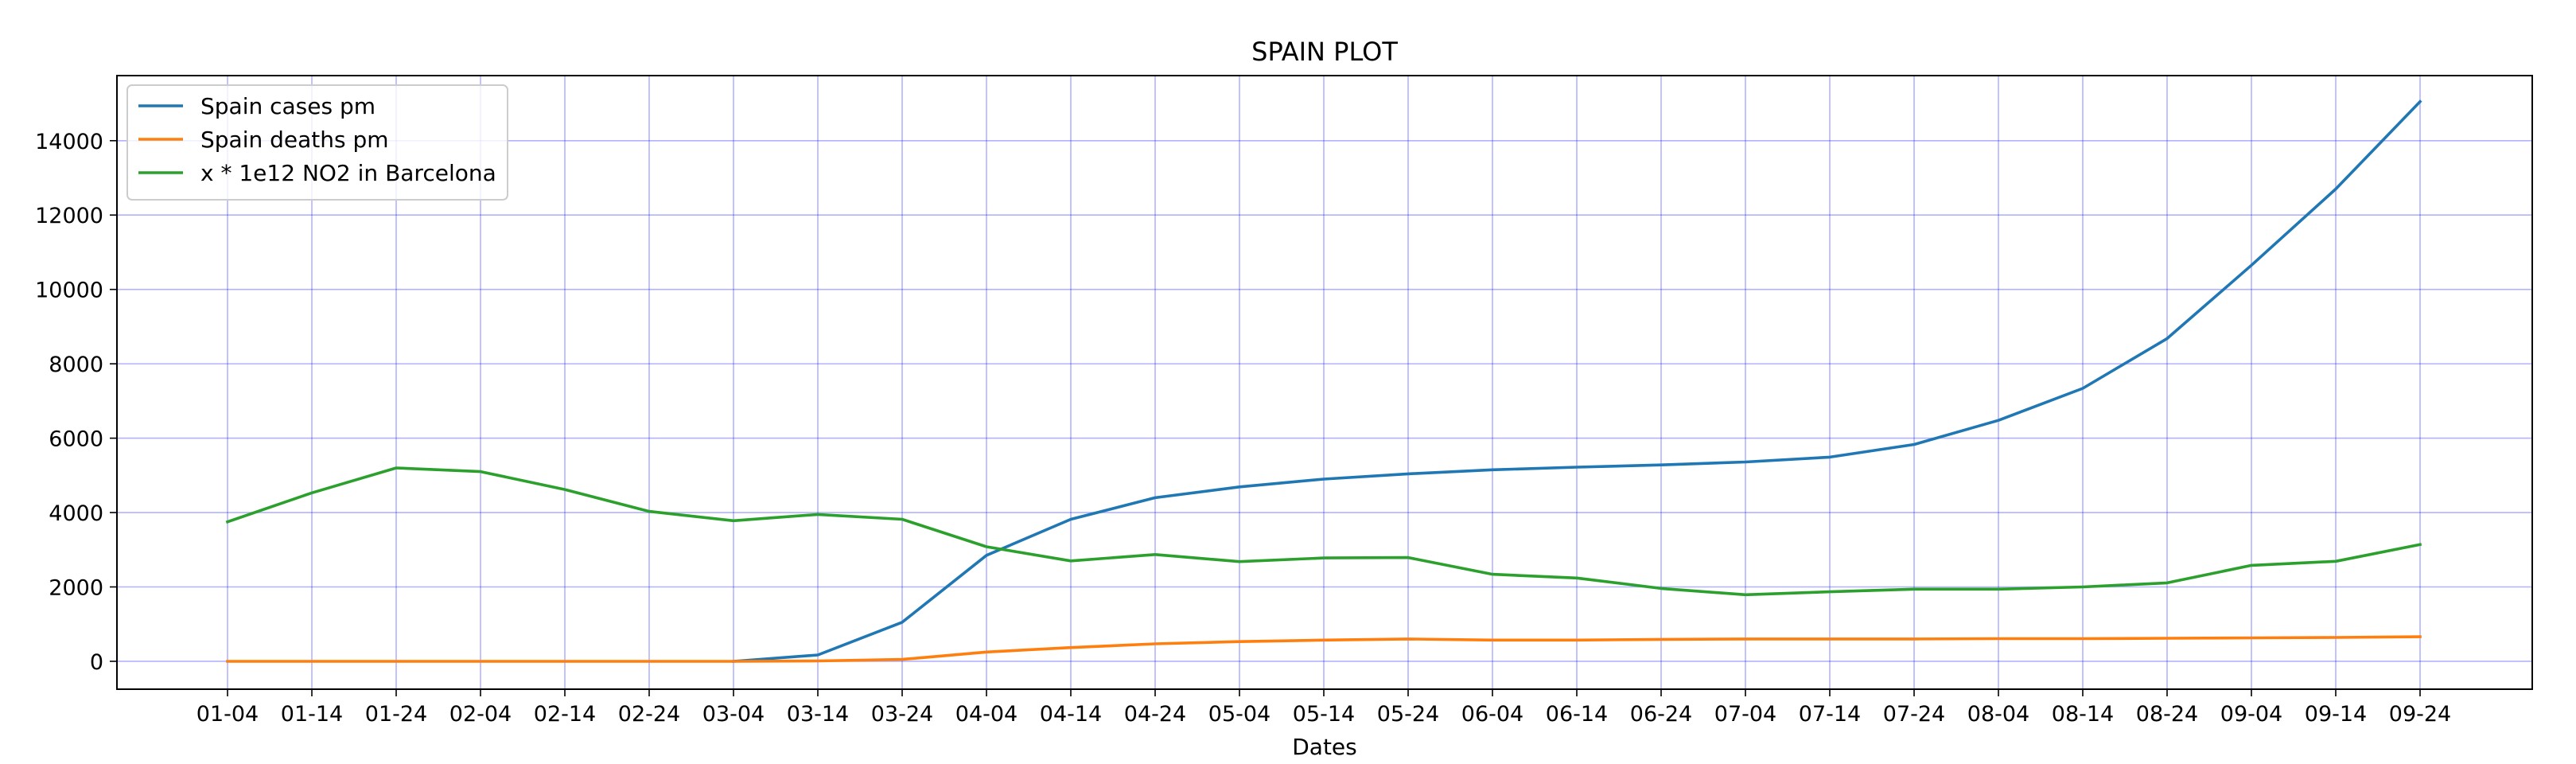  I want to click on y-tick-label: 4000, so click(76, 513).